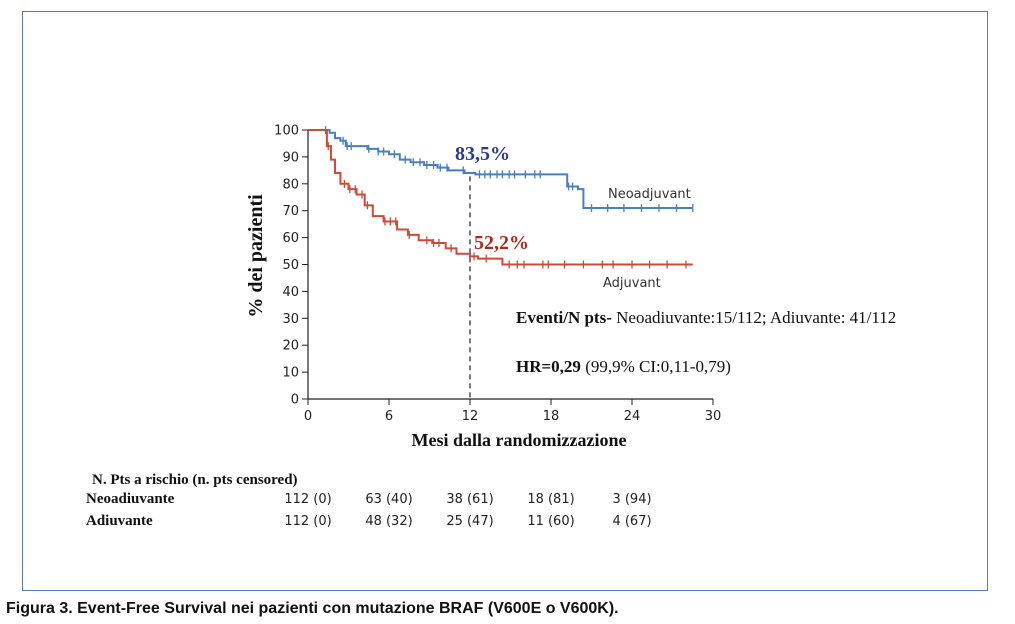  I want to click on x-tick-label: 12, so click(470, 416).